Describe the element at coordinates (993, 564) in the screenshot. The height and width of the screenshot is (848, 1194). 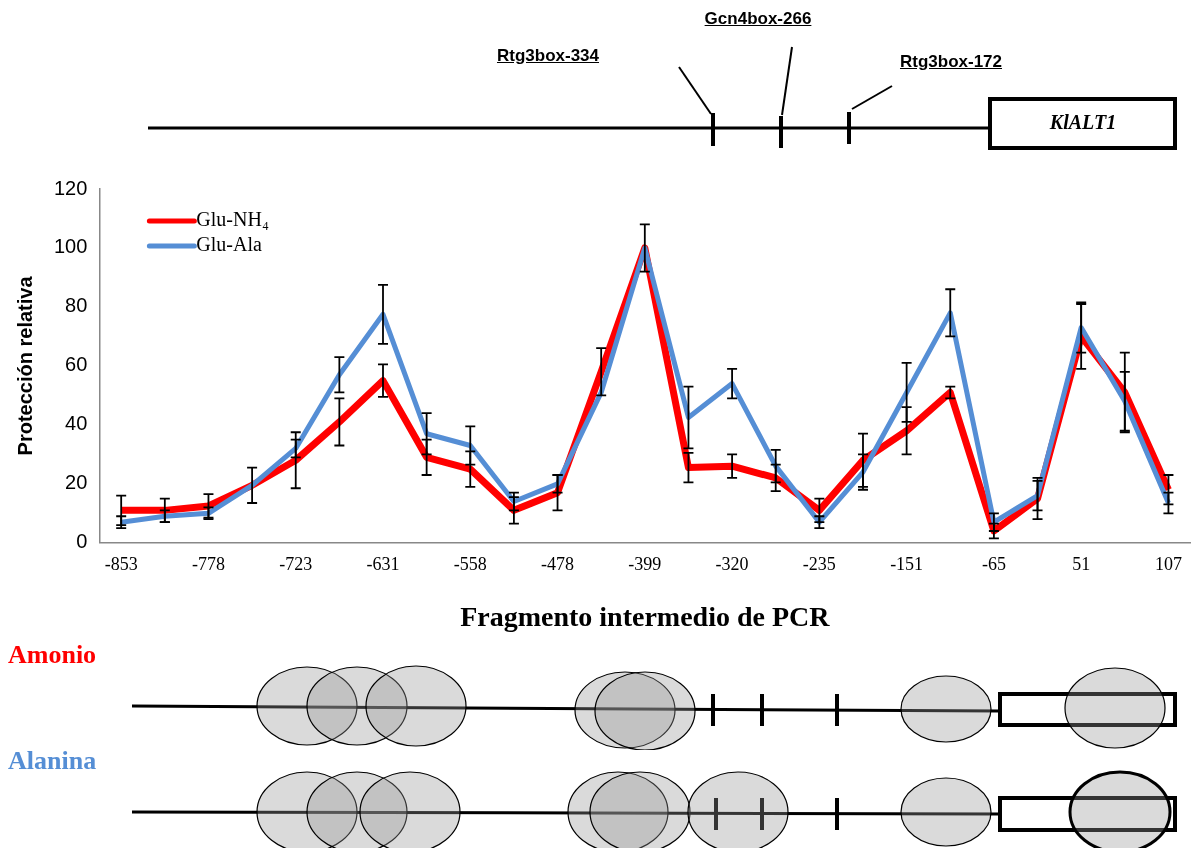
I see `x-tick-label: -65` at that location.